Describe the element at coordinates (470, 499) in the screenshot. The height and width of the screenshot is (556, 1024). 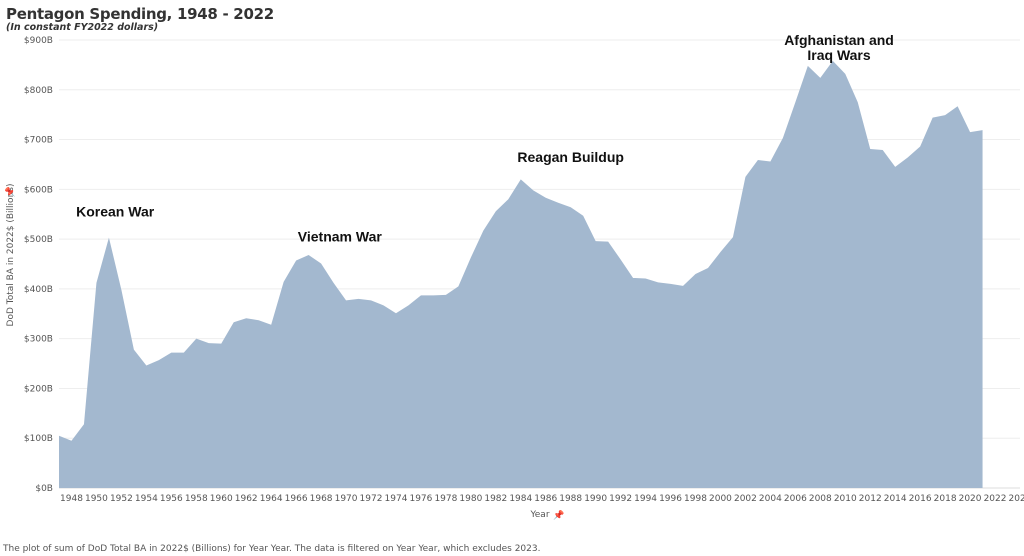
I see `x-tick-label: 1980` at that location.